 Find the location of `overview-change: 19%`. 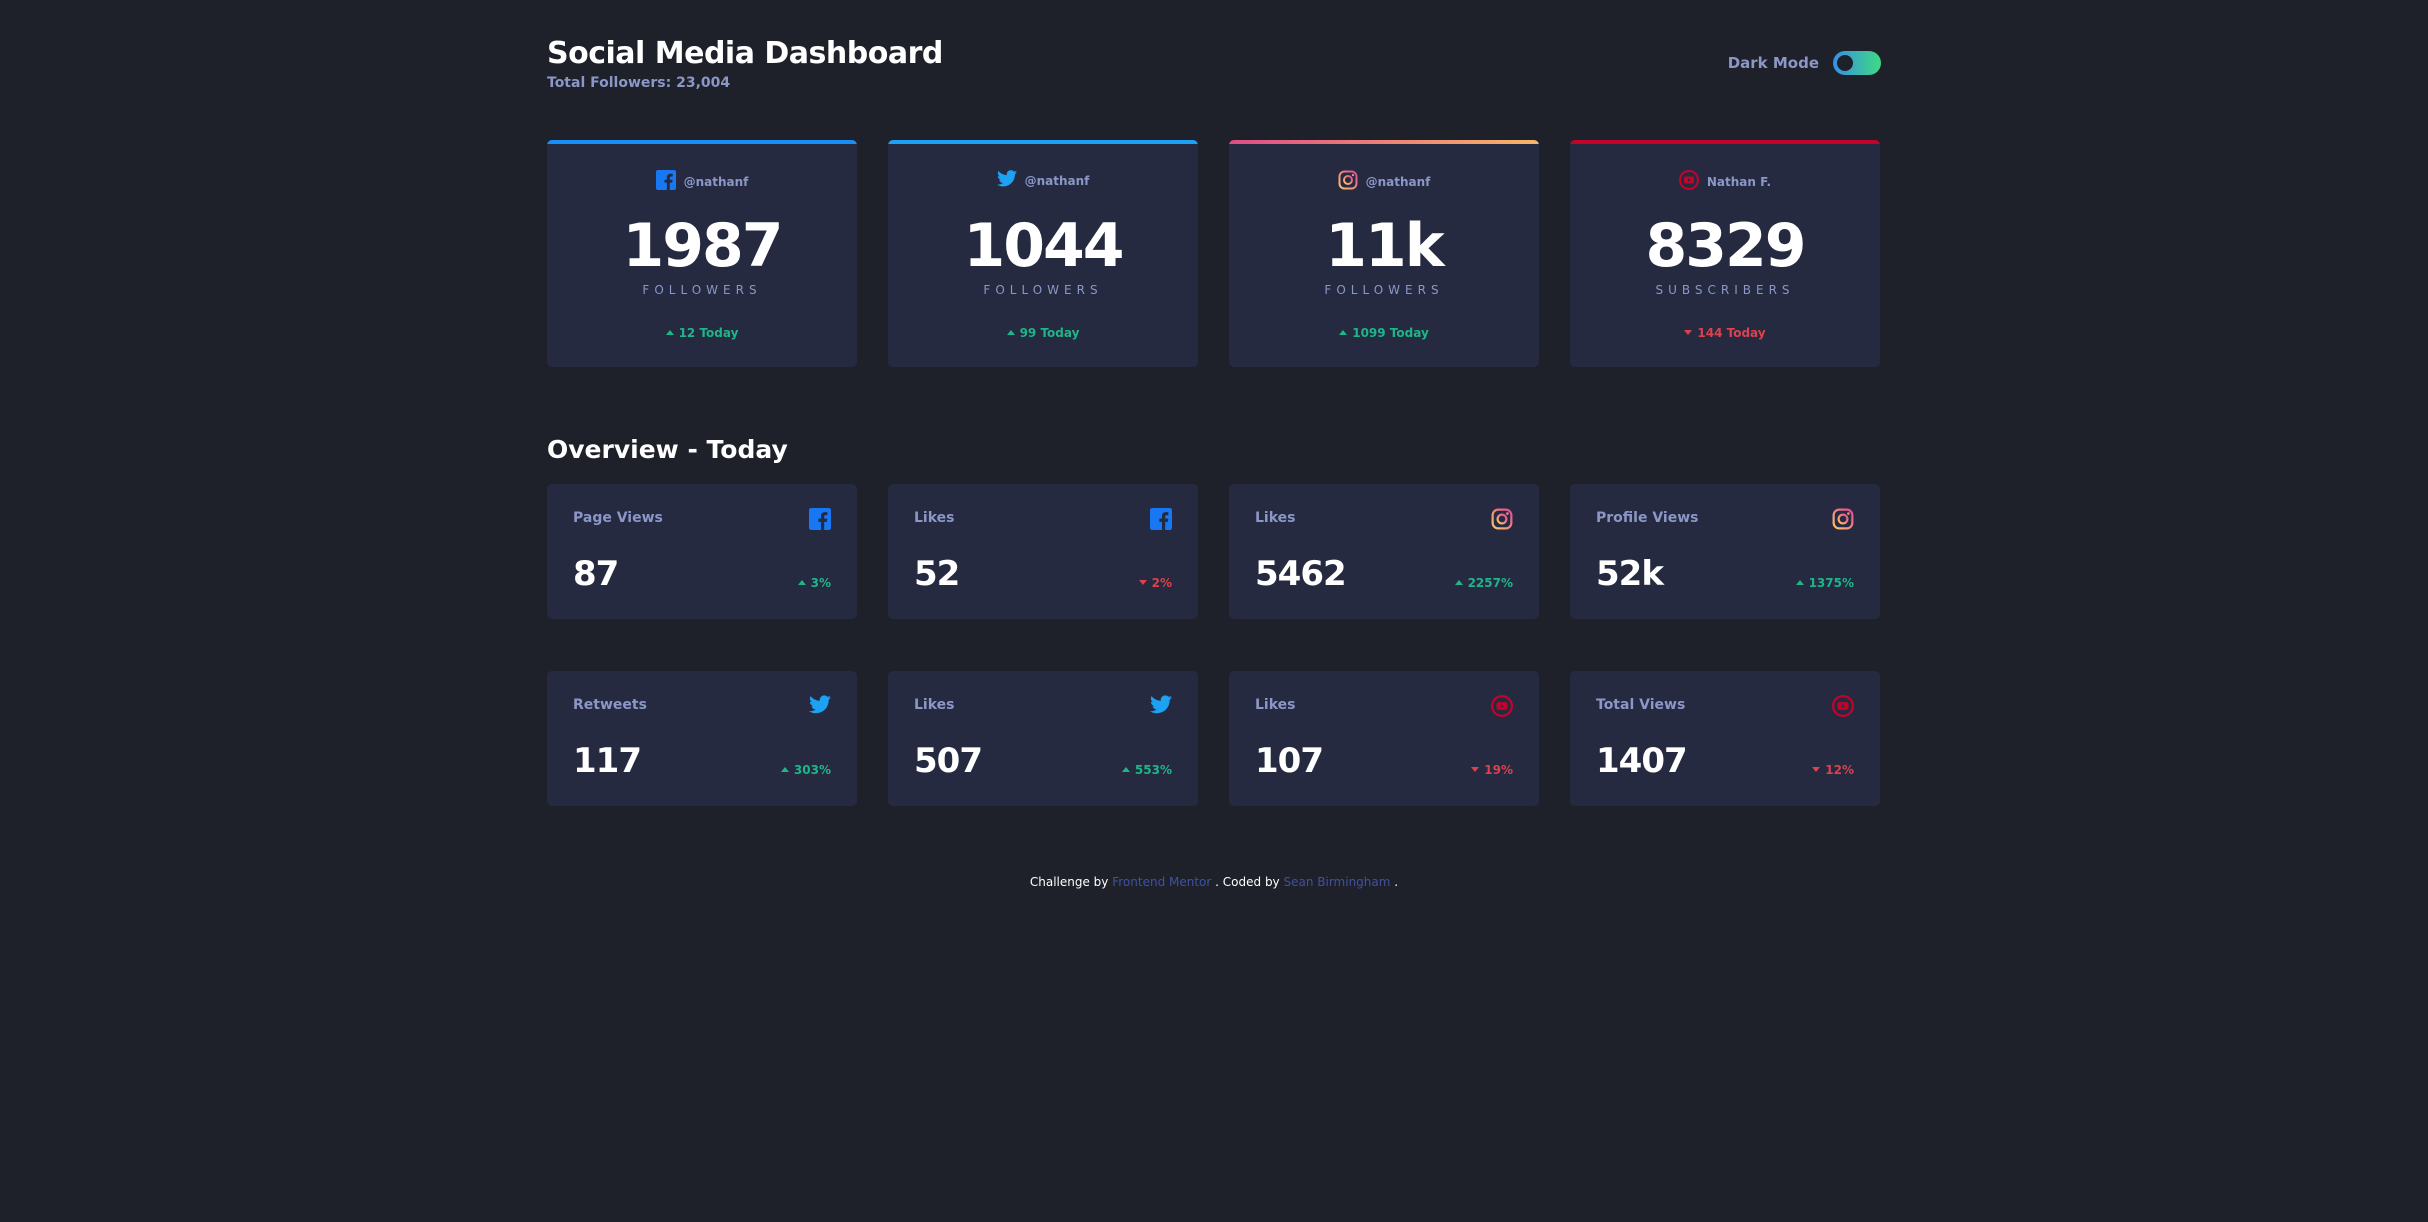

overview-change: 19% is located at coordinates (1492, 770).